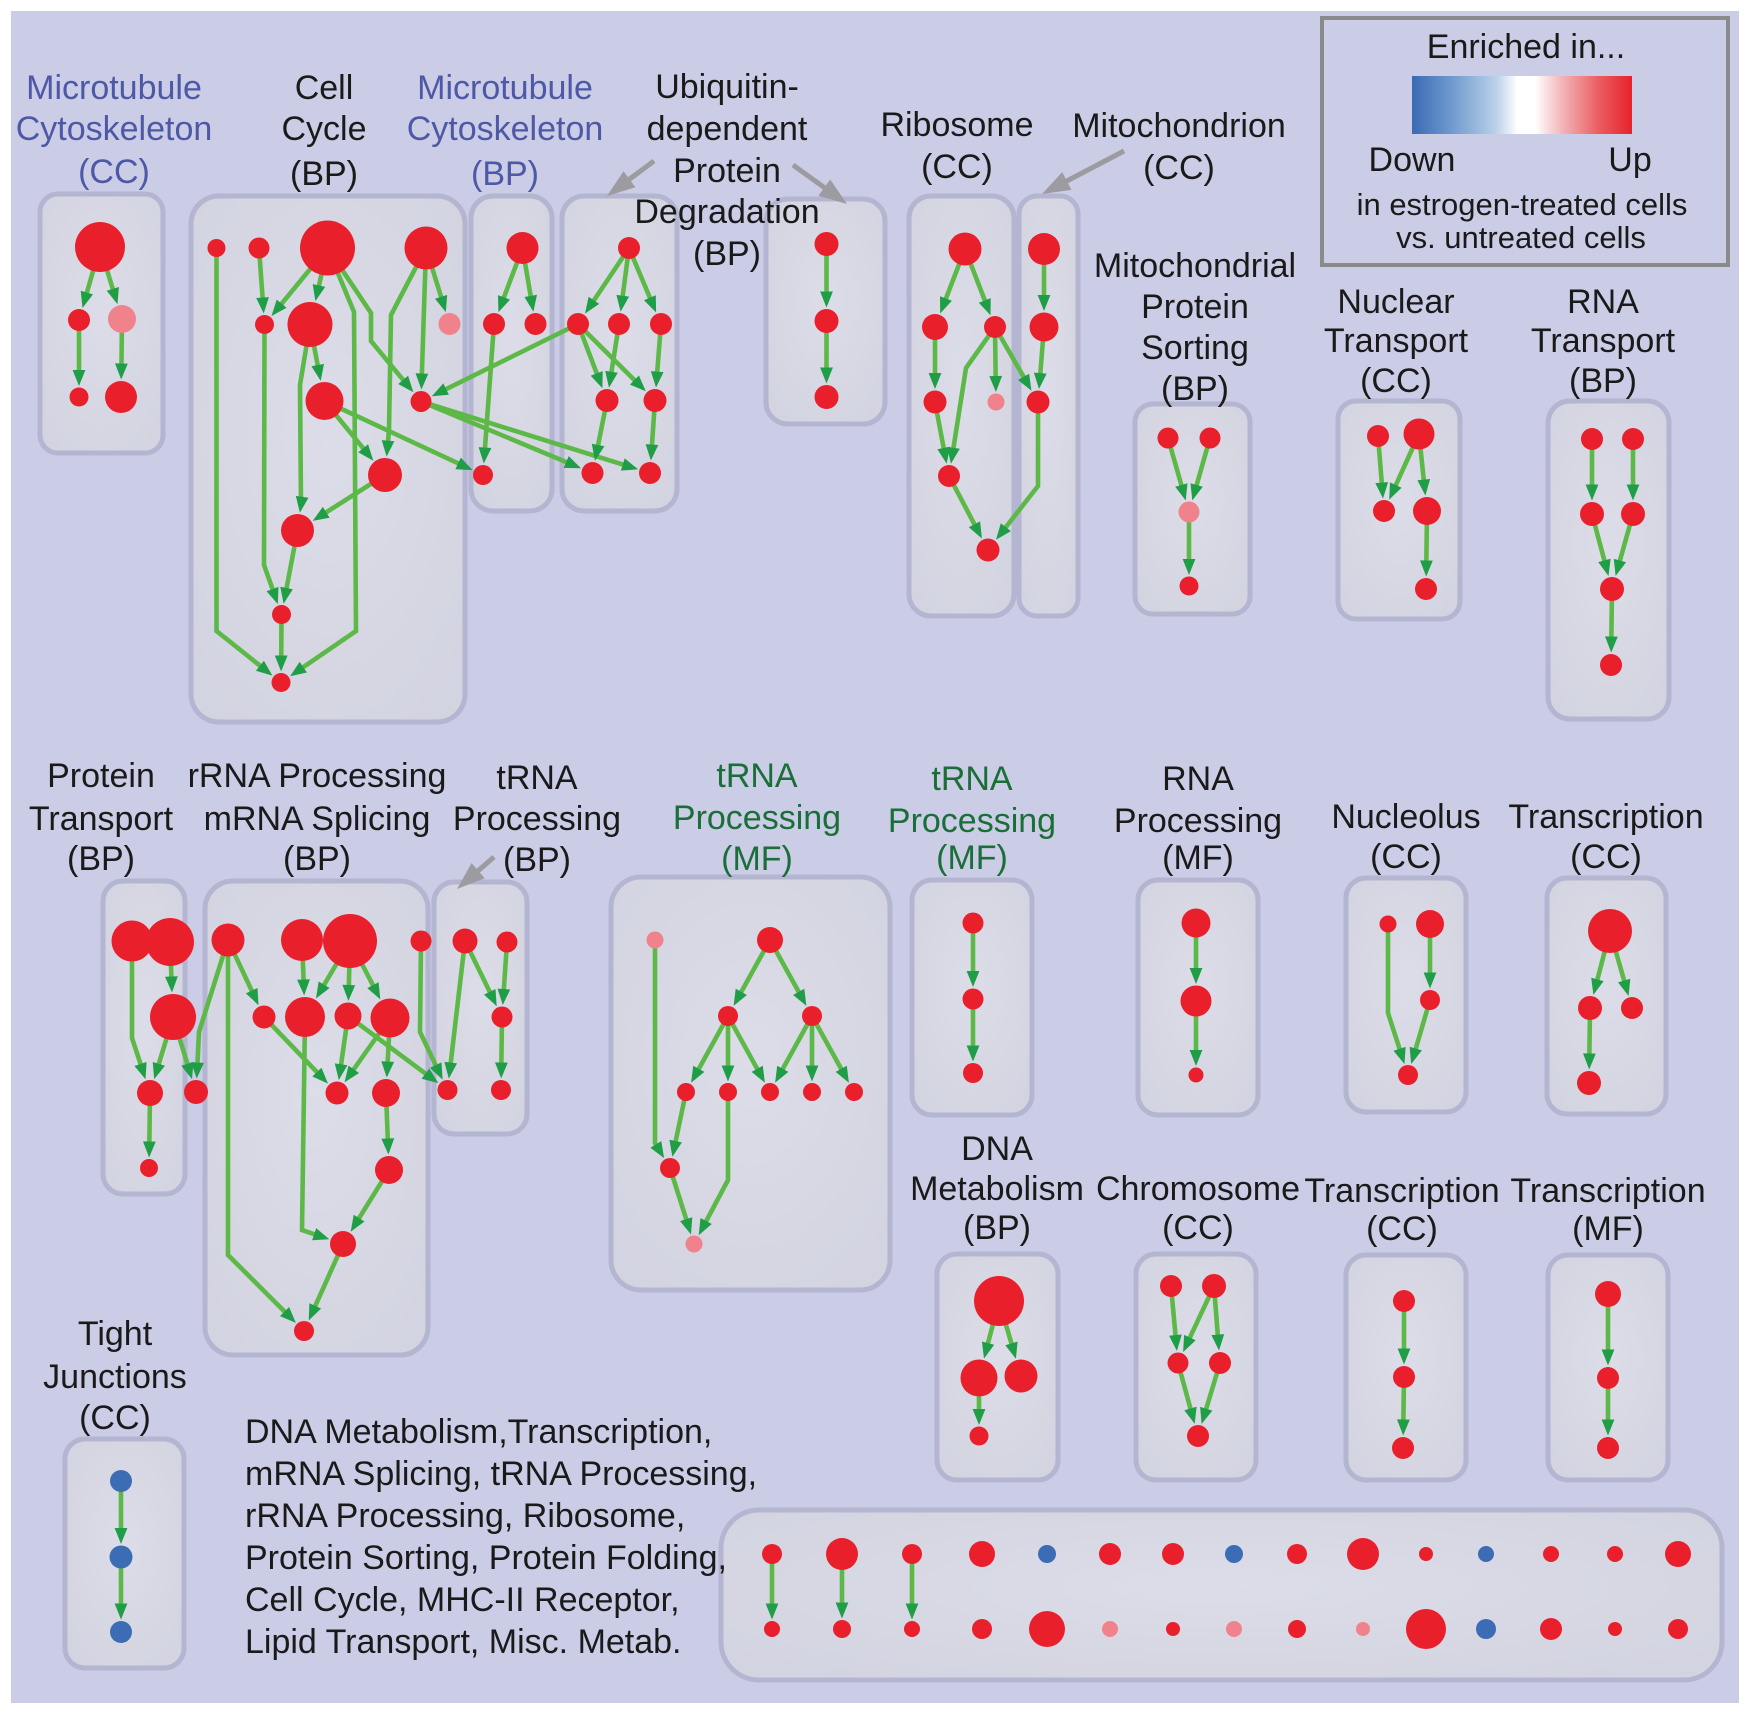 The height and width of the screenshot is (1715, 1750). Describe the element at coordinates (1195, 266) in the screenshot. I see `svg-text: Mitochondrial` at that location.